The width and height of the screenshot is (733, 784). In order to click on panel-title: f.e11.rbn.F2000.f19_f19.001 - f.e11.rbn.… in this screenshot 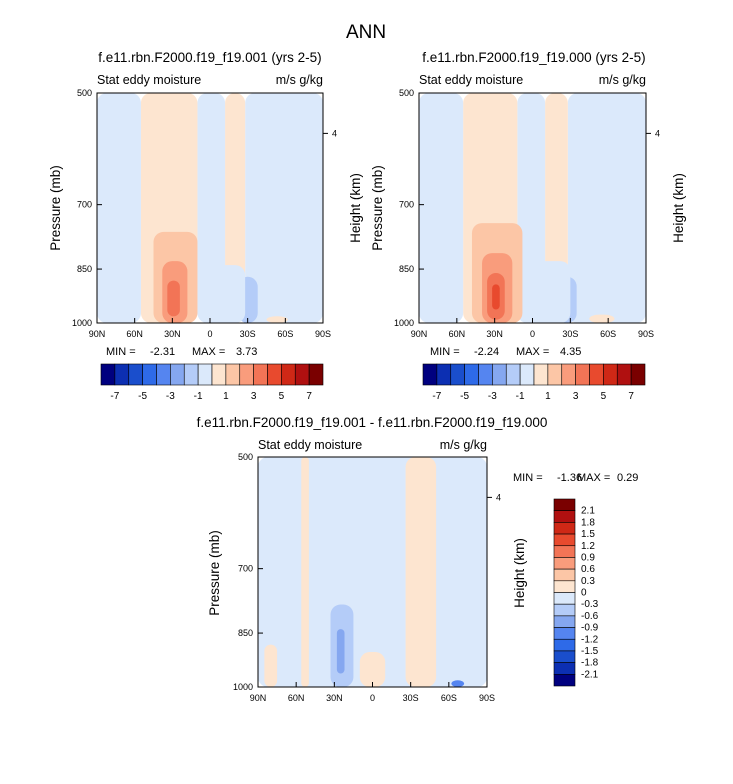, I will do `click(372, 422)`.